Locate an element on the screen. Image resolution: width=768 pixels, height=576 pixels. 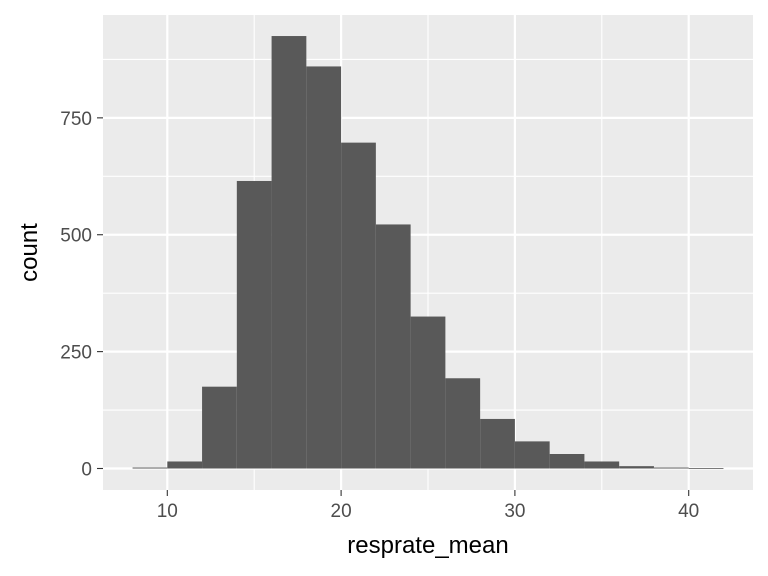
x-tick-label: 20 is located at coordinates (341, 511).